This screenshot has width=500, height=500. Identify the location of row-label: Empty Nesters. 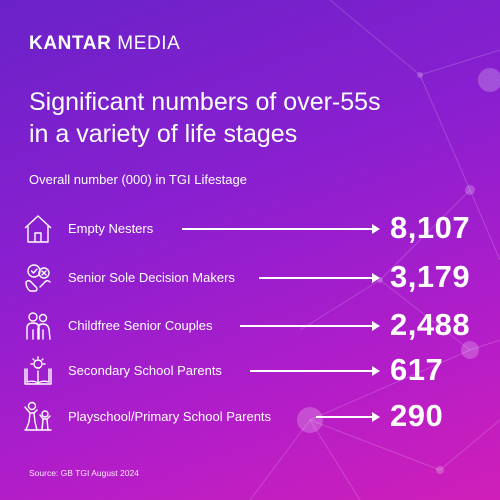
(111, 228).